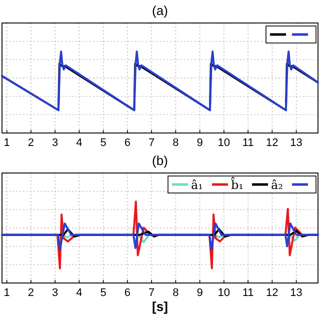  What do you see at coordinates (160, 306) in the screenshot?
I see `x-axis-title: [s]` at bounding box center [160, 306].